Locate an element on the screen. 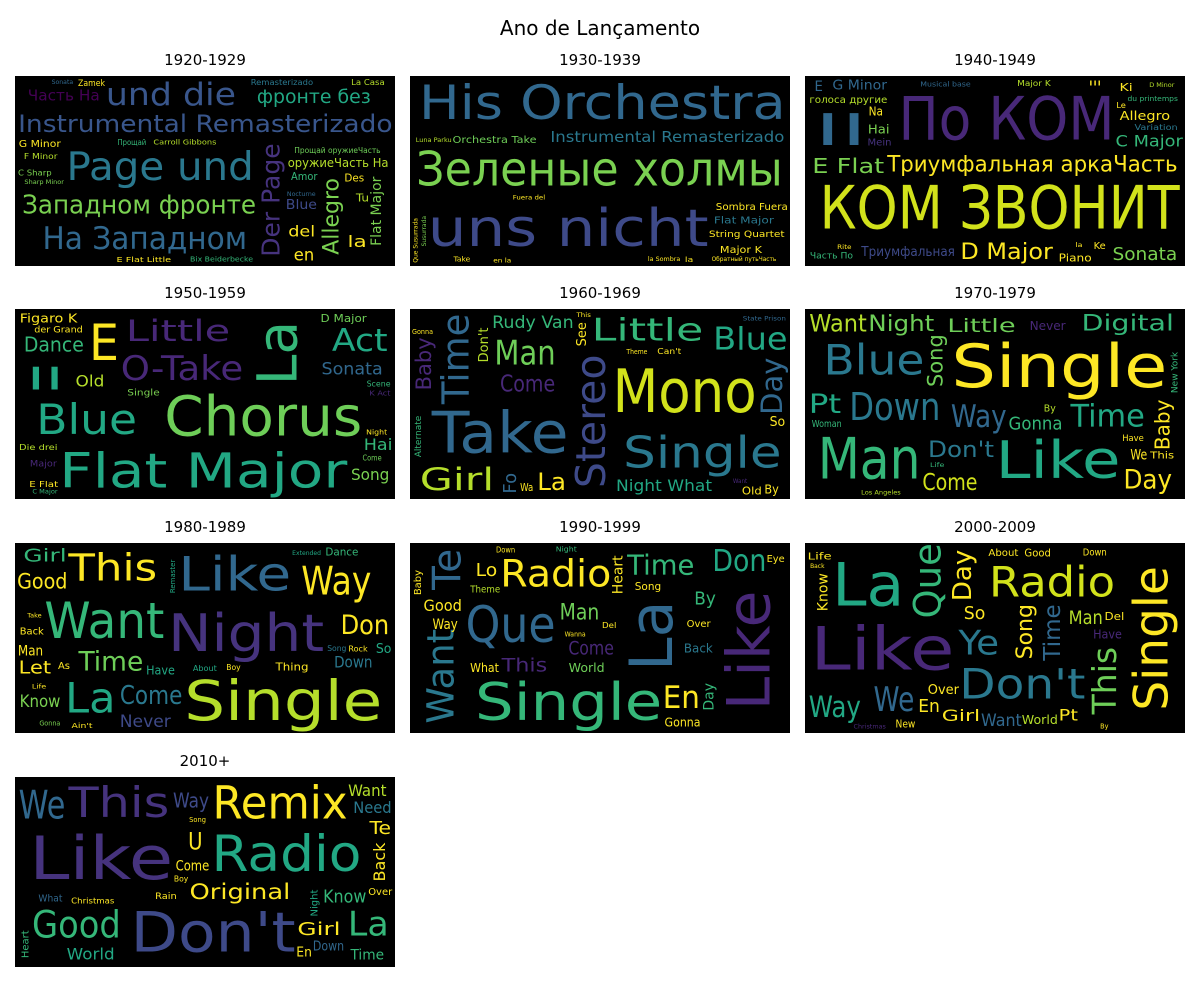 The height and width of the screenshot is (1000, 1200). wordcloud-word: Зеленые холмы is located at coordinates (599, 169).